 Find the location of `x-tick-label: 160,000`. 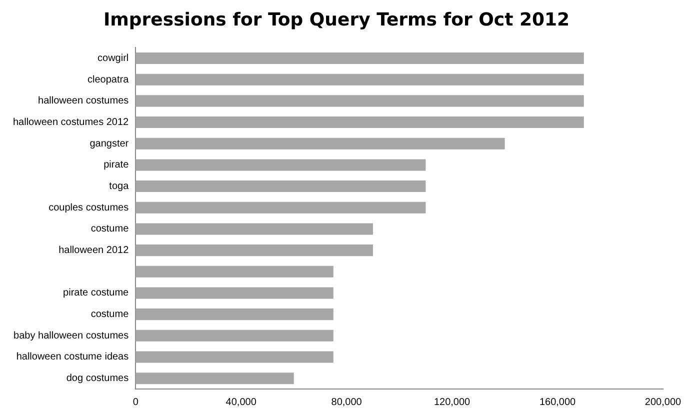

x-tick-label: 160,000 is located at coordinates (557, 402).